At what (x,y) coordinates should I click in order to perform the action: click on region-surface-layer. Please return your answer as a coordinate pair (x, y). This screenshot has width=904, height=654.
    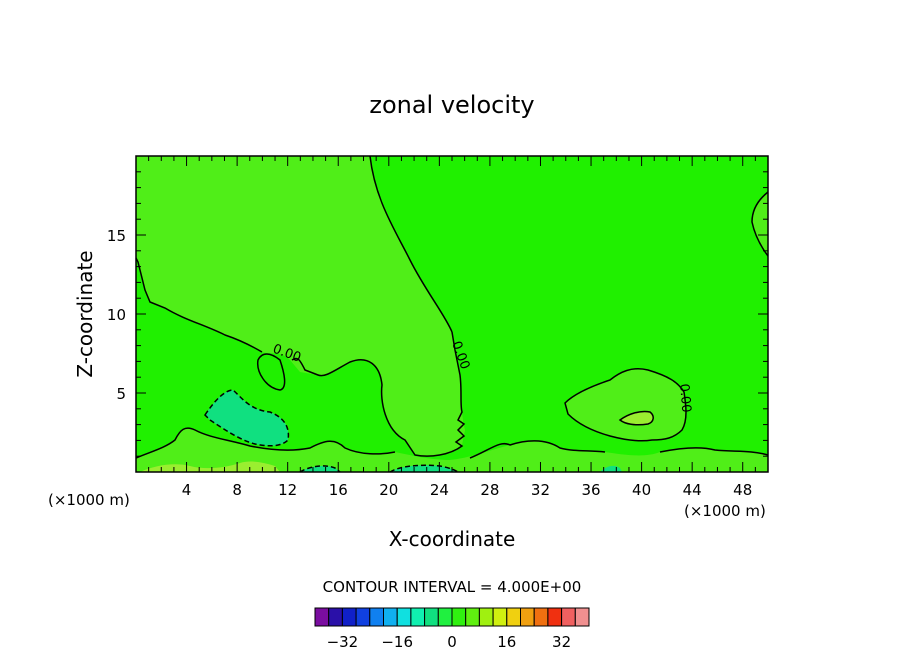
    Looking at the image, I should click on (452, 450).